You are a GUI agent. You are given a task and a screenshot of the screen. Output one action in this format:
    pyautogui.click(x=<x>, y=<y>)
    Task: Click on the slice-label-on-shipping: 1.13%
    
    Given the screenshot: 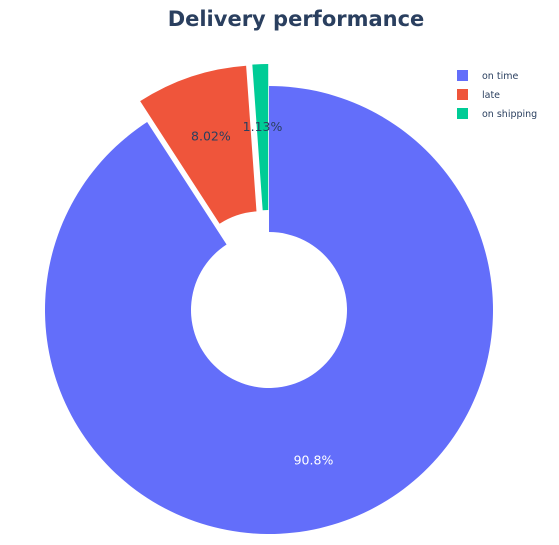 What is the action you would take?
    pyautogui.click(x=263, y=126)
    